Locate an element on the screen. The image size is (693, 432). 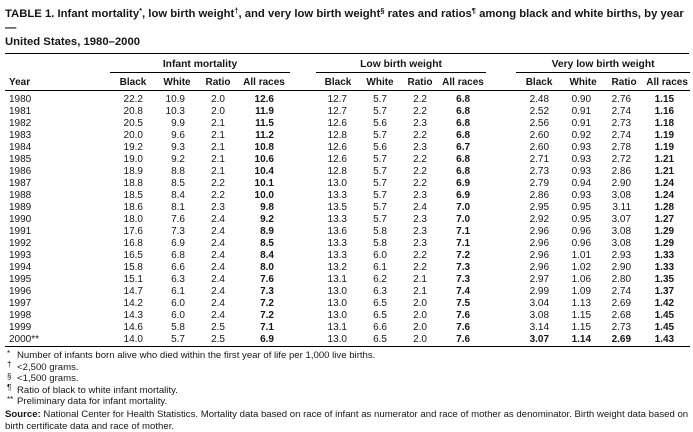
year-cell: 2000** is located at coordinates (24, 339).